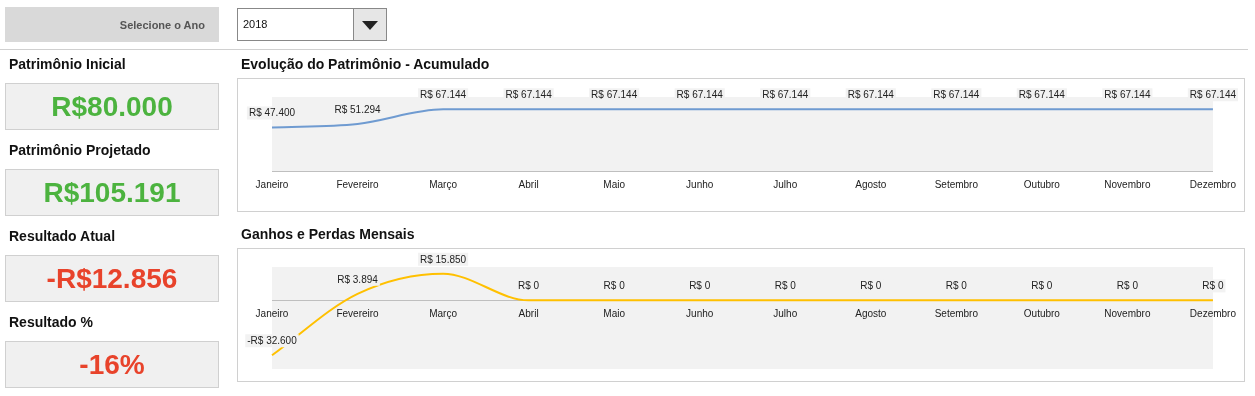 This screenshot has width=1255, height=396. What do you see at coordinates (112, 106) in the screenshot?
I see `text: R$80.000` at bounding box center [112, 106].